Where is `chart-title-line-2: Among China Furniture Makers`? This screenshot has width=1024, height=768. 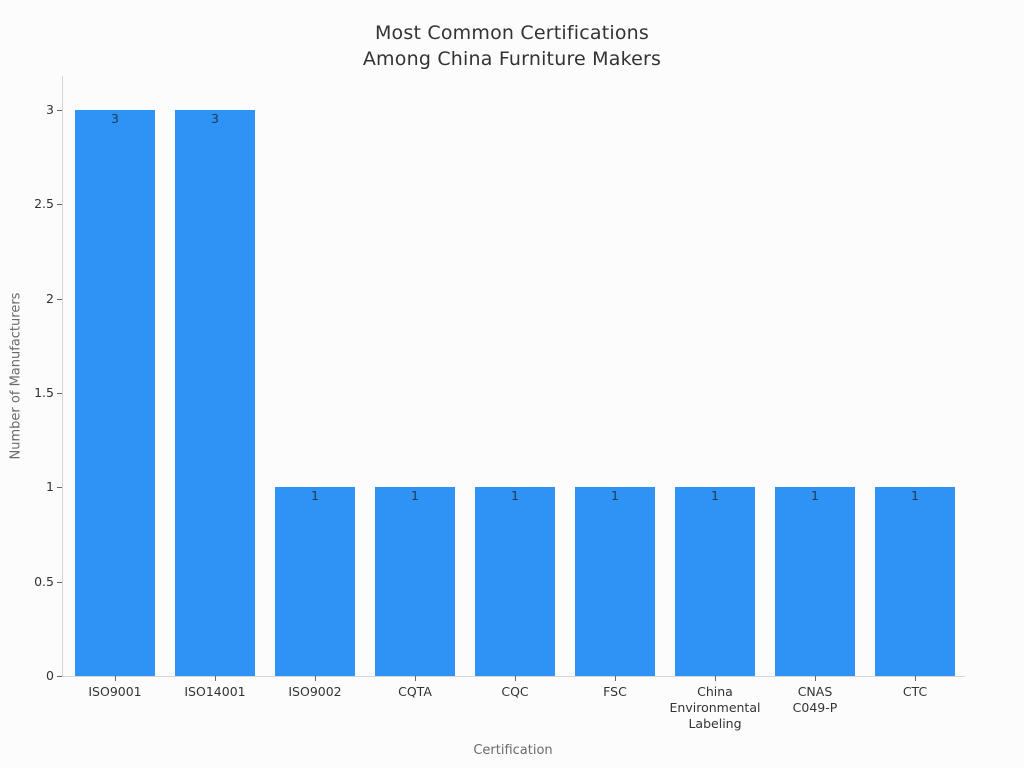 chart-title-line-2: Among China Furniture Makers is located at coordinates (512, 59).